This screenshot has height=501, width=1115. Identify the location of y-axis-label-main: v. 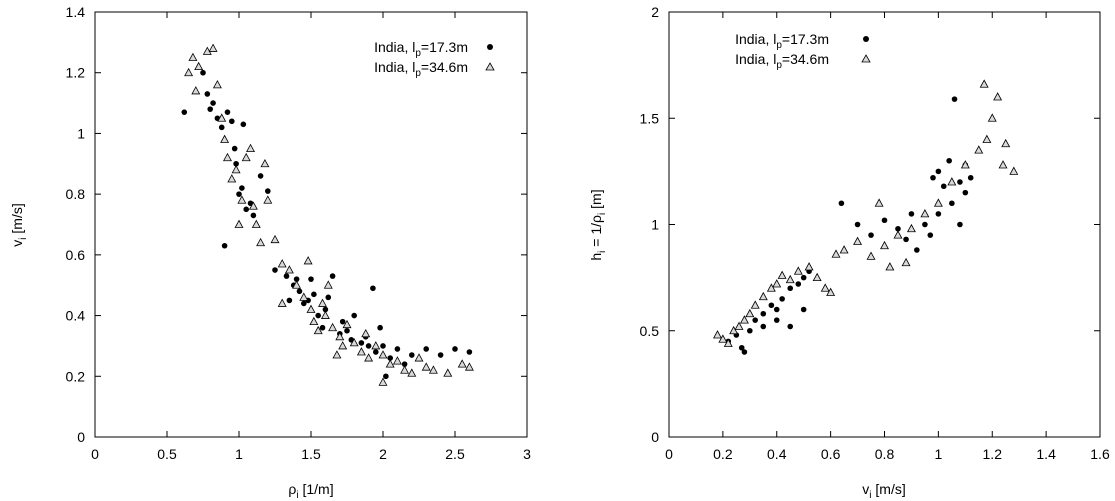
(17, 243).